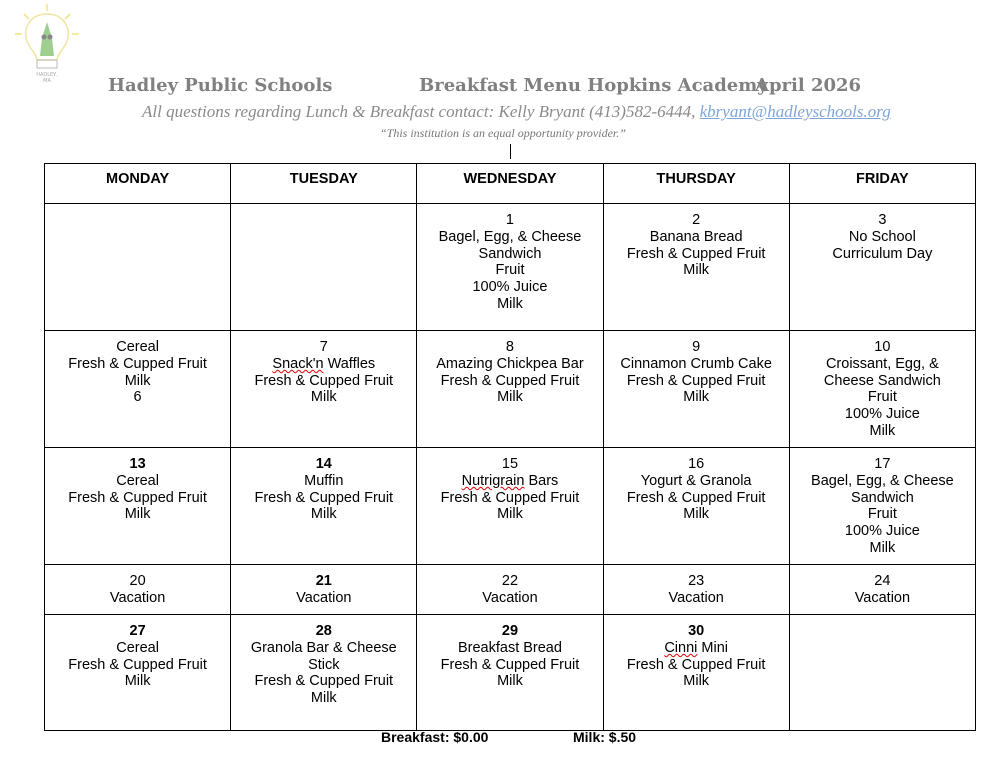 This screenshot has width=998, height=766. Describe the element at coordinates (510, 581) in the screenshot. I see `day-number: 22` at that location.